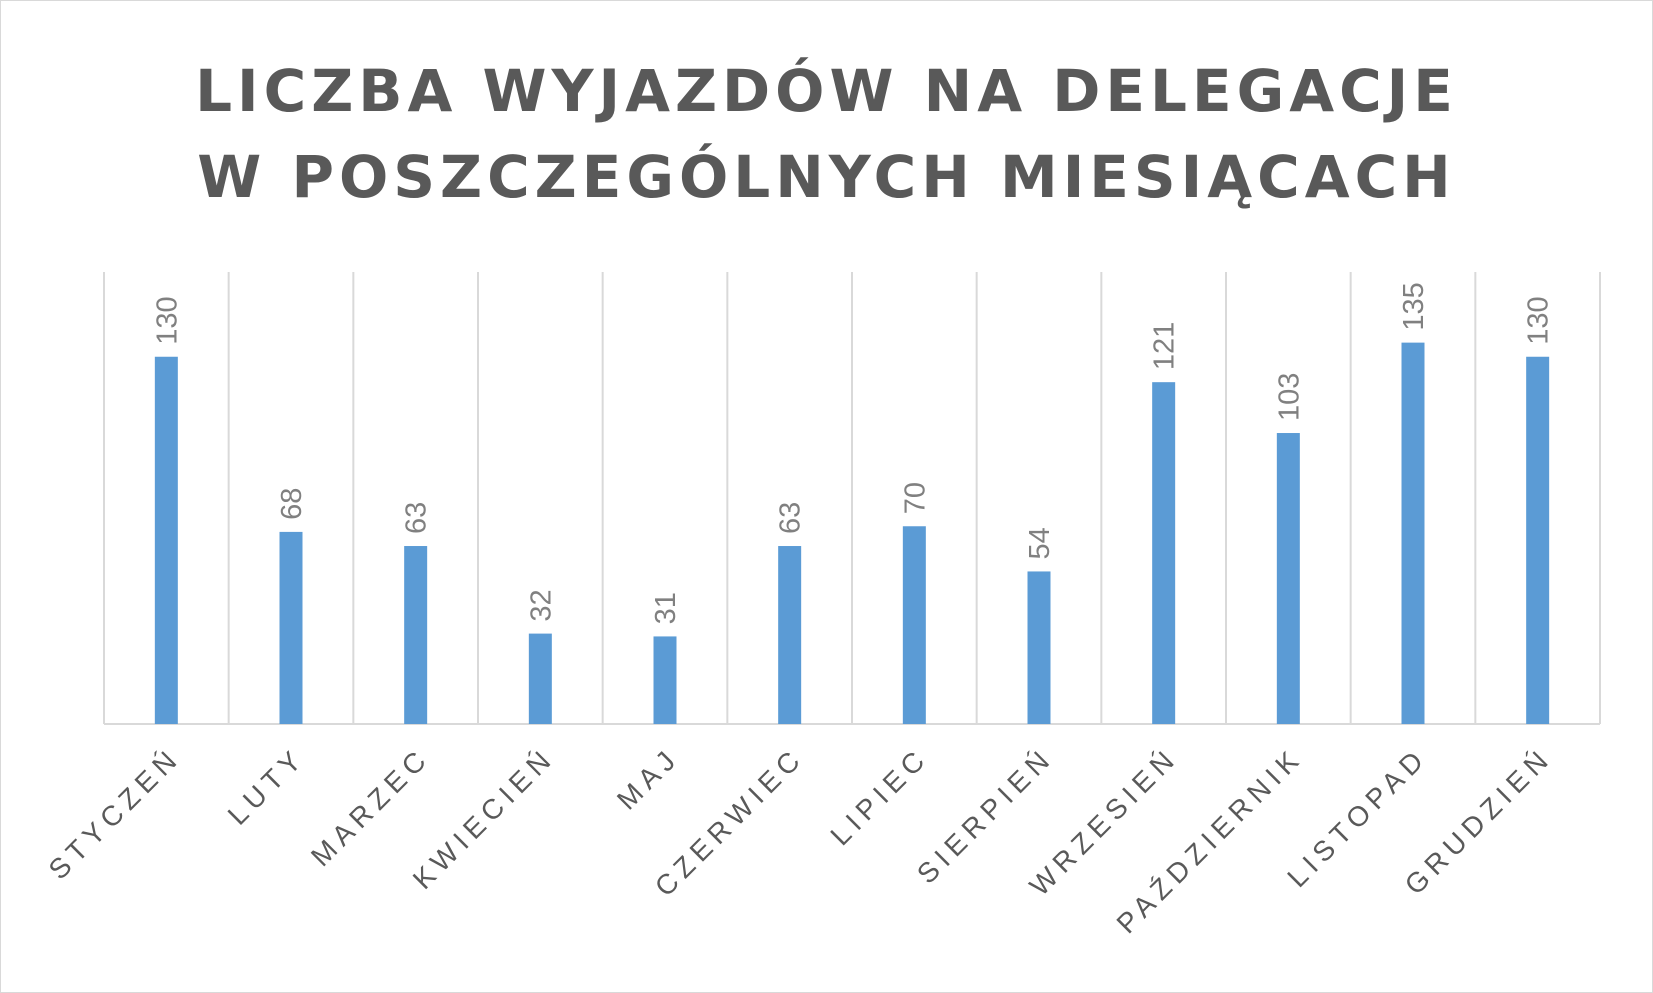 The width and height of the screenshot is (1653, 993). I want to click on data-label: 121, so click(1165, 346).